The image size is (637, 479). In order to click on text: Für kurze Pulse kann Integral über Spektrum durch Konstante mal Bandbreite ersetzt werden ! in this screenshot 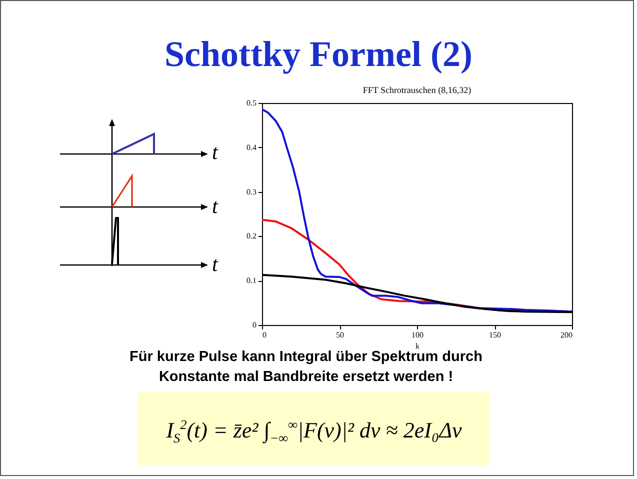, I will do `click(306, 367)`.